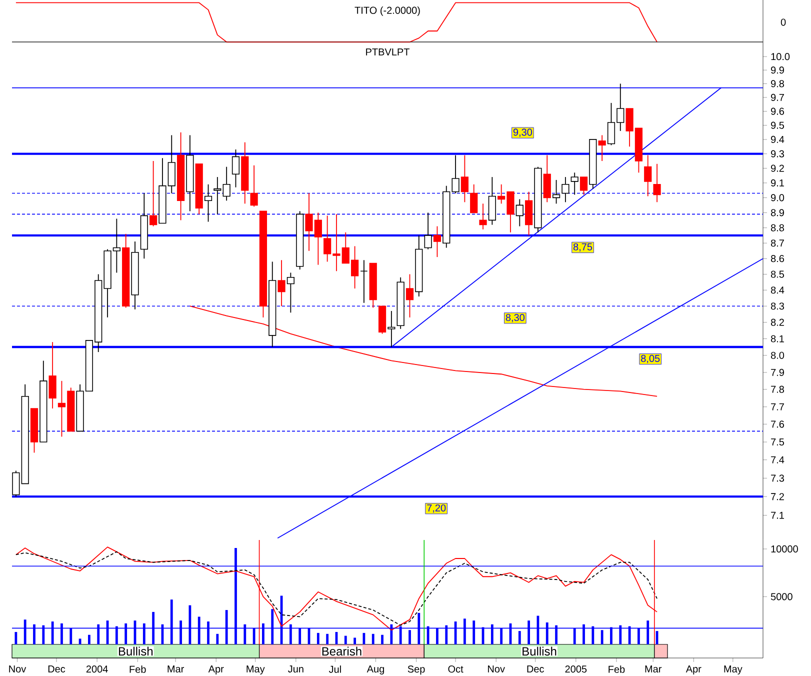 Image resolution: width=811 pixels, height=676 pixels. What do you see at coordinates (780, 56) in the screenshot?
I see `y-tick-label: 10.0` at bounding box center [780, 56].